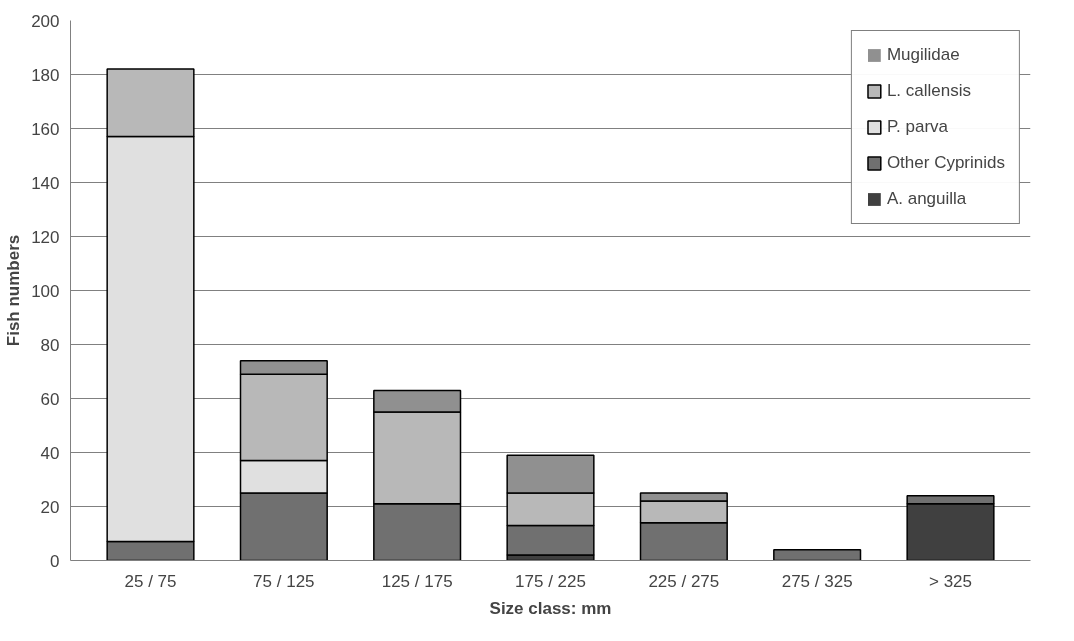 The width and height of the screenshot is (1074, 641). I want to click on y-axis-title: Fish numbers, so click(14, 290).